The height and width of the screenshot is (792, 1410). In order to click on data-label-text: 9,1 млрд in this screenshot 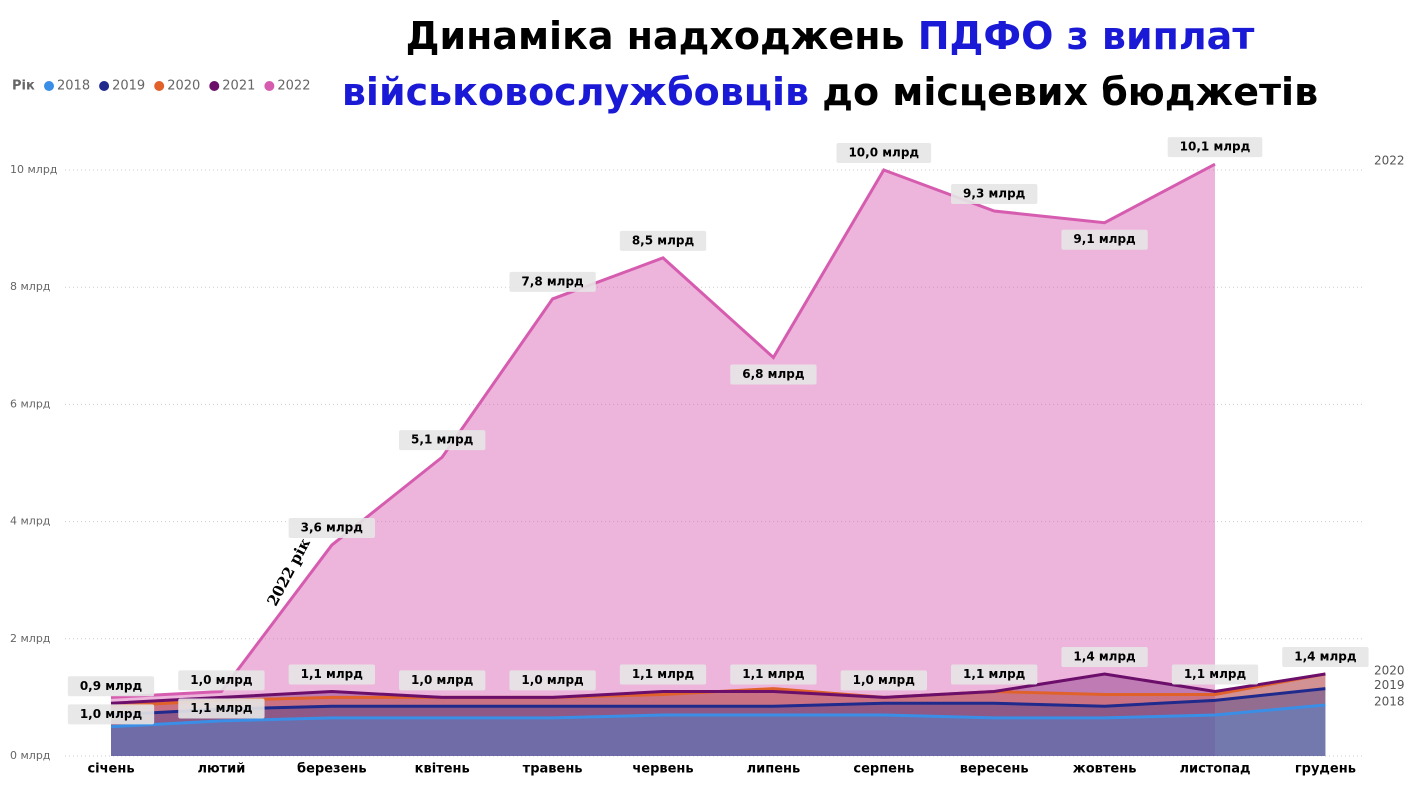, I will do `click(1104, 239)`.